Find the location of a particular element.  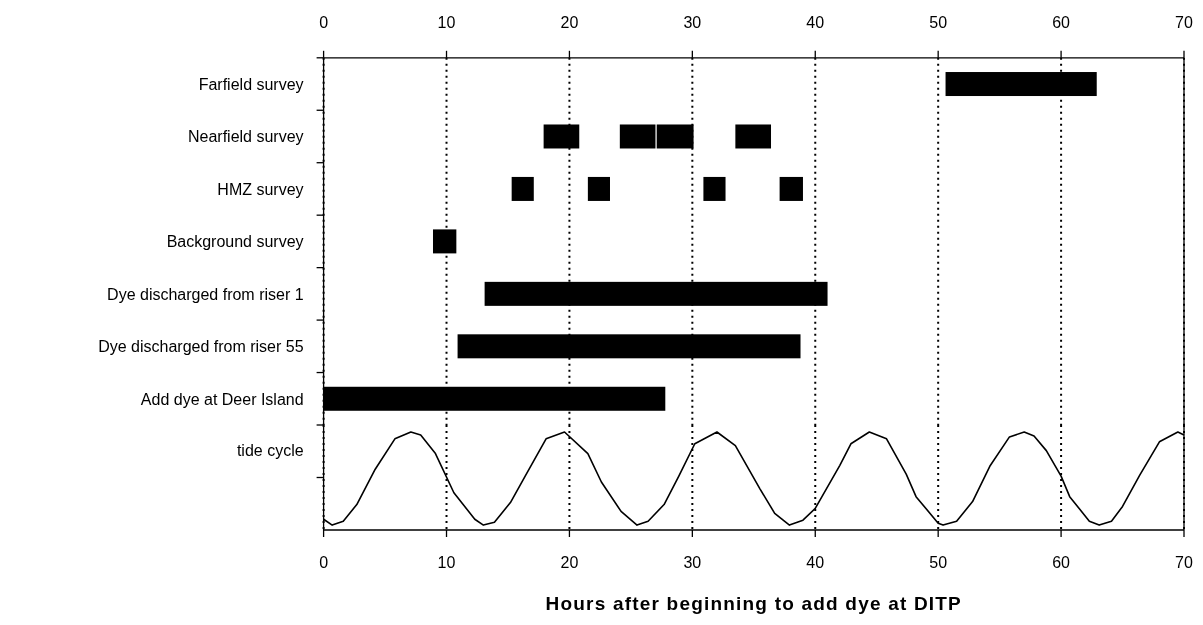

y-axis-title: tide cycle is located at coordinates (270, 450).